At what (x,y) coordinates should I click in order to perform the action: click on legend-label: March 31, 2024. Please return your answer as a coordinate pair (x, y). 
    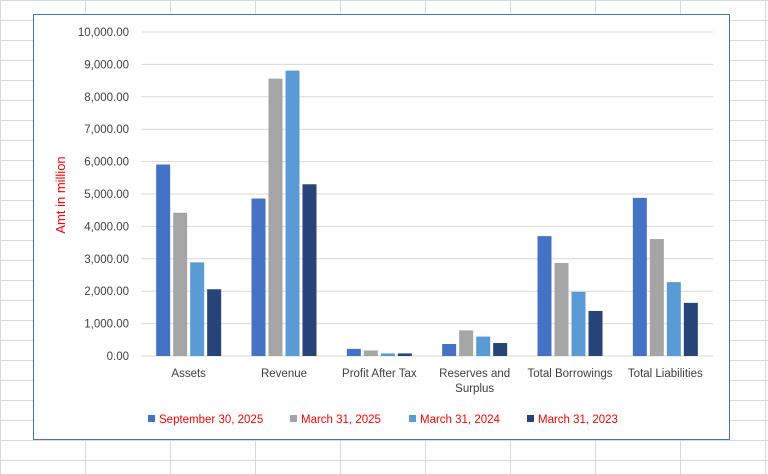
    Looking at the image, I should click on (460, 420).